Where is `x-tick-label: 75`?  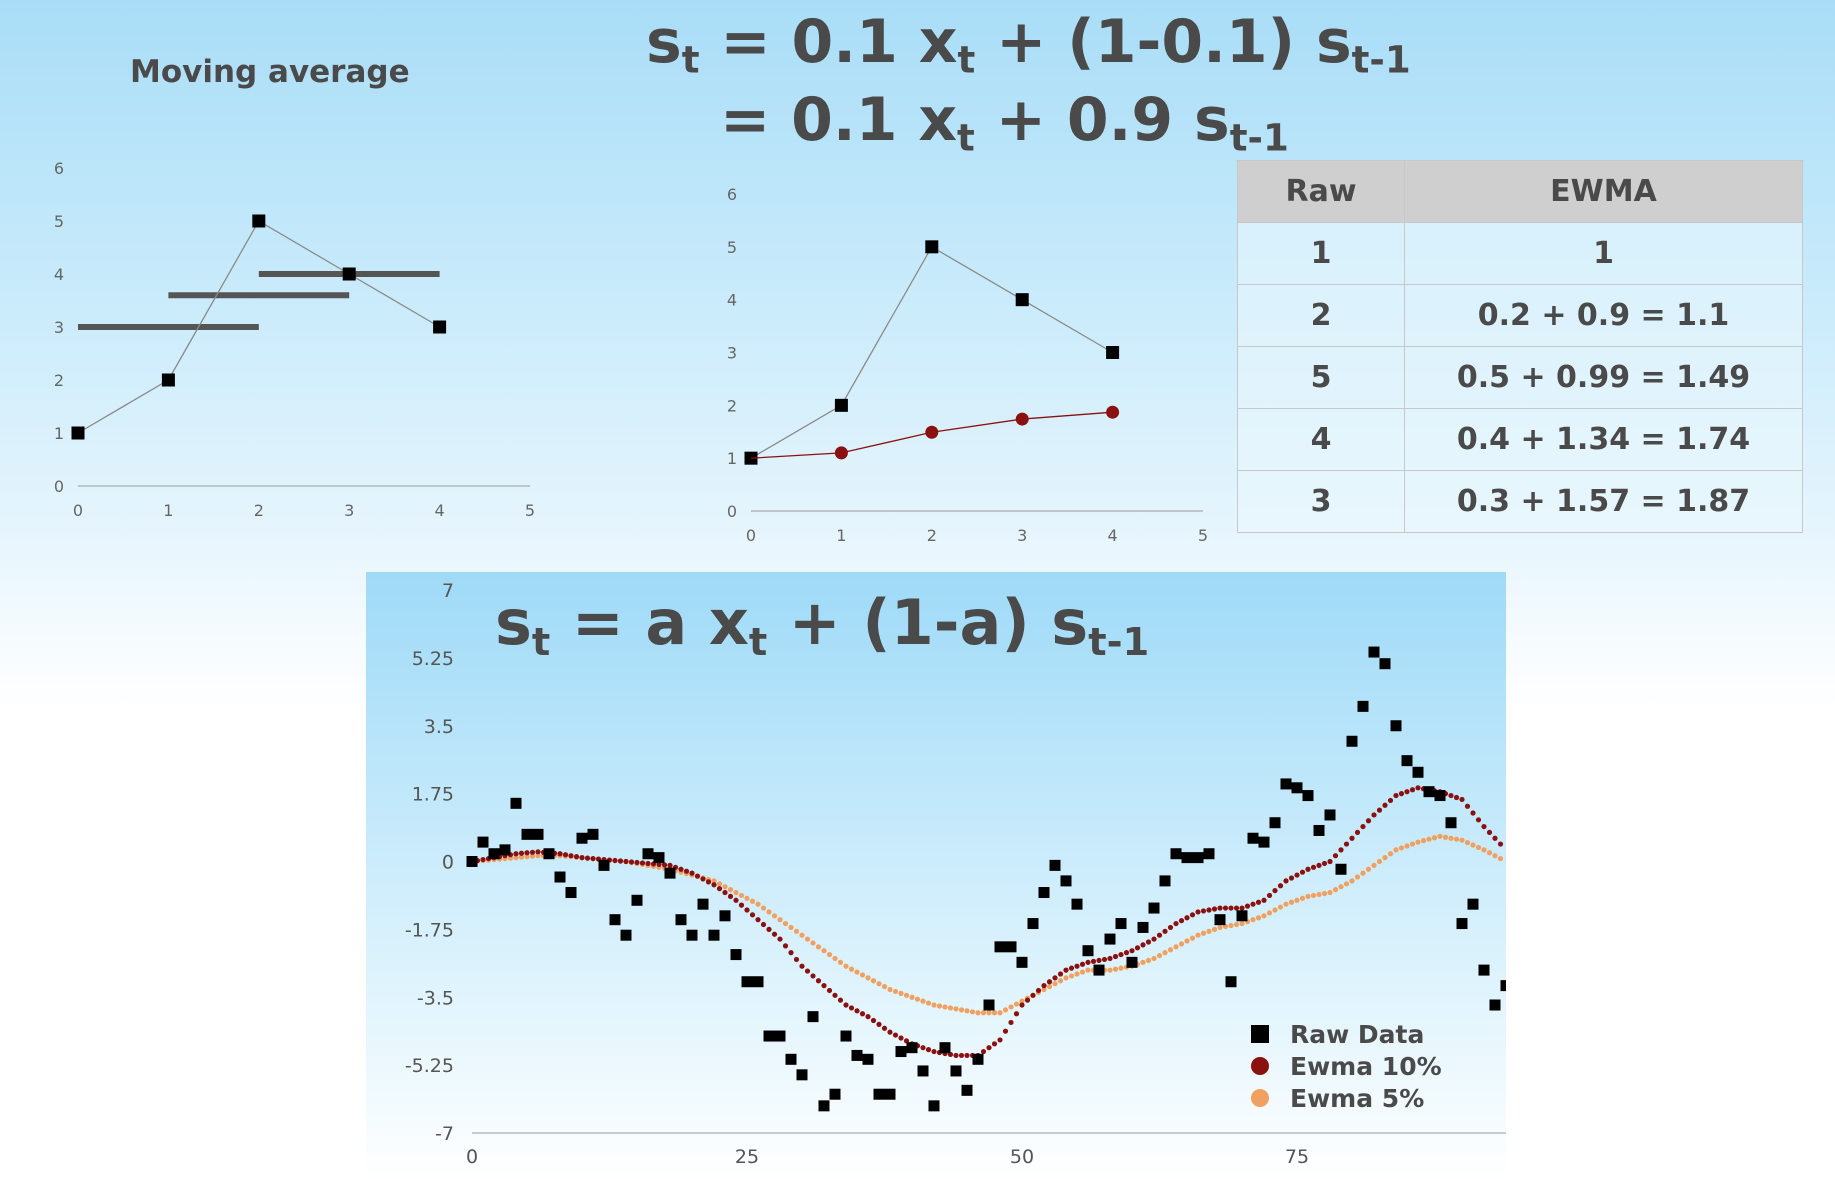 x-tick-label: 75 is located at coordinates (1297, 1157).